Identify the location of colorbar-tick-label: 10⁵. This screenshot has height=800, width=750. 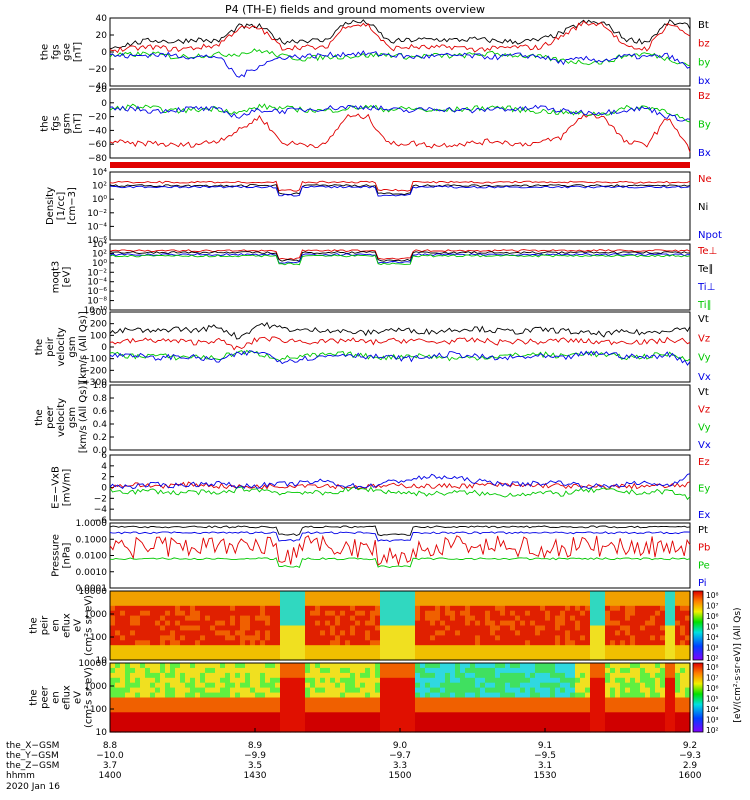
(712, 699).